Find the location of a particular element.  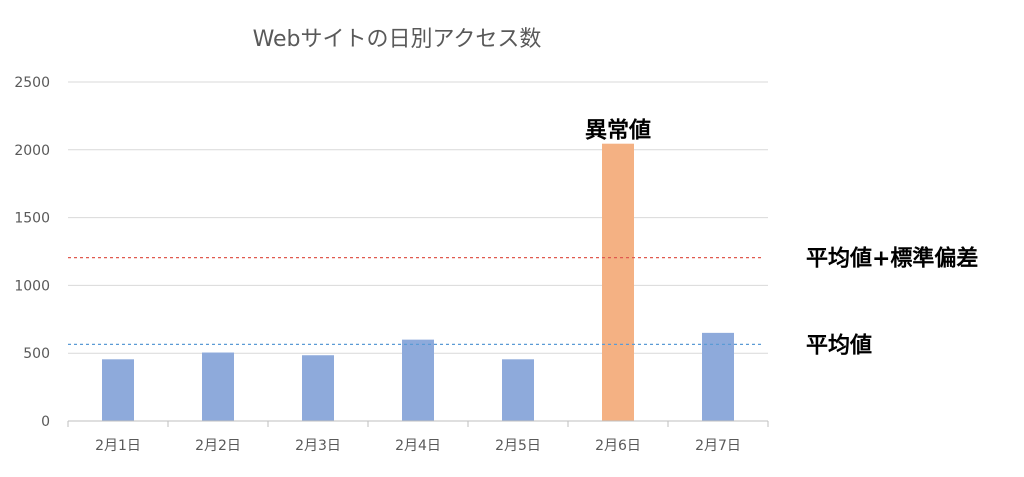

annotation-label: 異常値 is located at coordinates (618, 131).